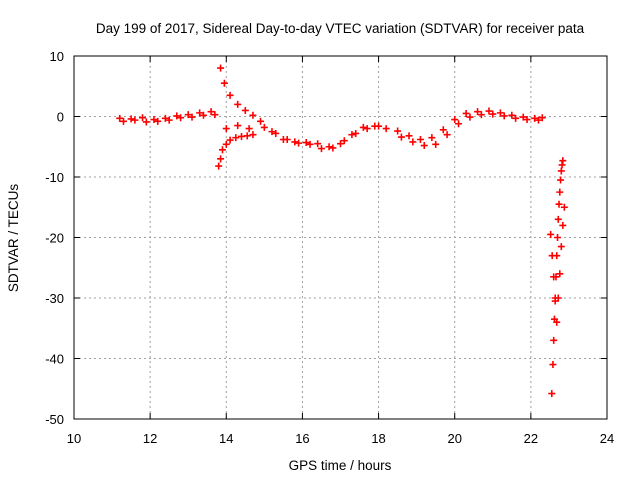 The image size is (640, 480). I want to click on x-tick-label: 12, so click(150, 438).